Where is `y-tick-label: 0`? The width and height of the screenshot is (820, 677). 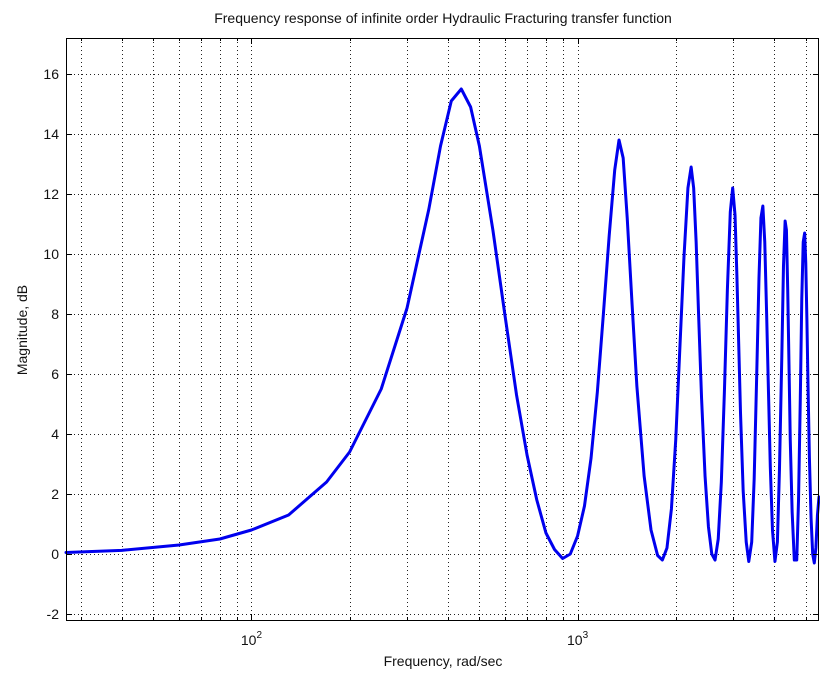 y-tick-label: 0 is located at coordinates (55, 554).